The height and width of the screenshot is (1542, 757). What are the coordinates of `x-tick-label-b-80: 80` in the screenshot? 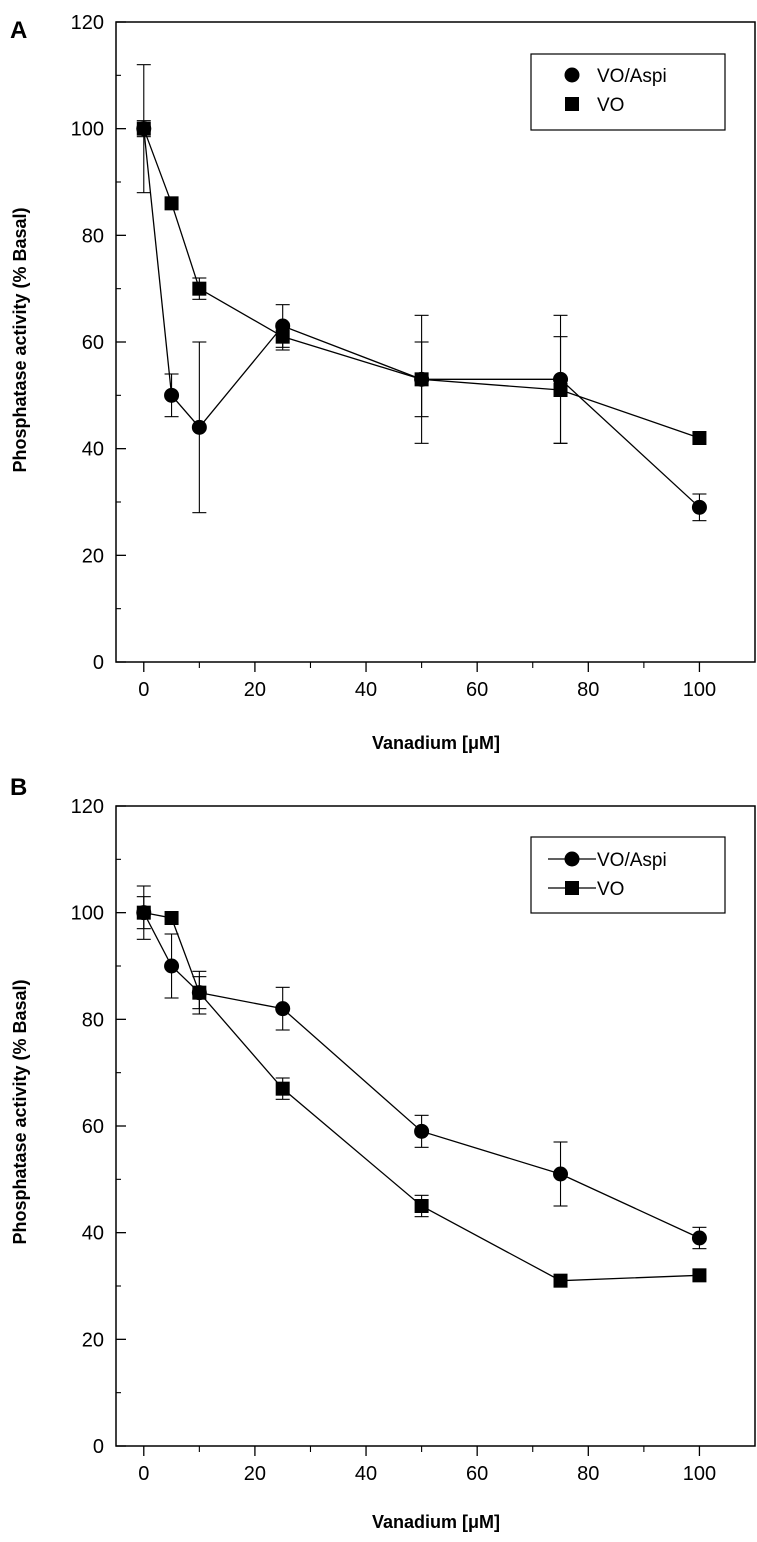 It's located at (588, 1474).